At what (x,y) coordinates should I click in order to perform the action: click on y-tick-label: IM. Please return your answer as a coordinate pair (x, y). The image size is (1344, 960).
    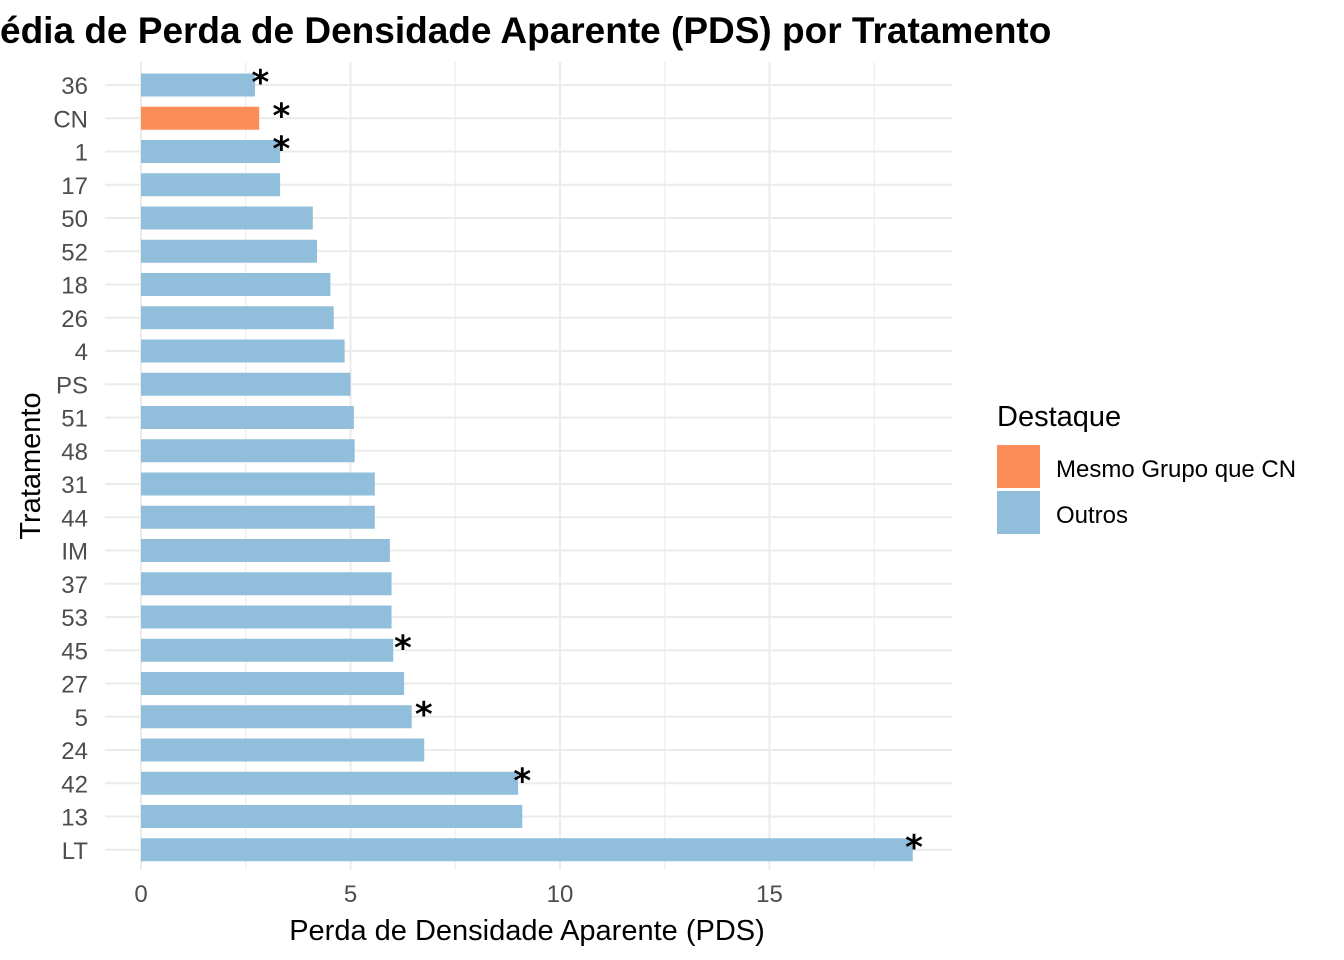
    Looking at the image, I should click on (74, 552).